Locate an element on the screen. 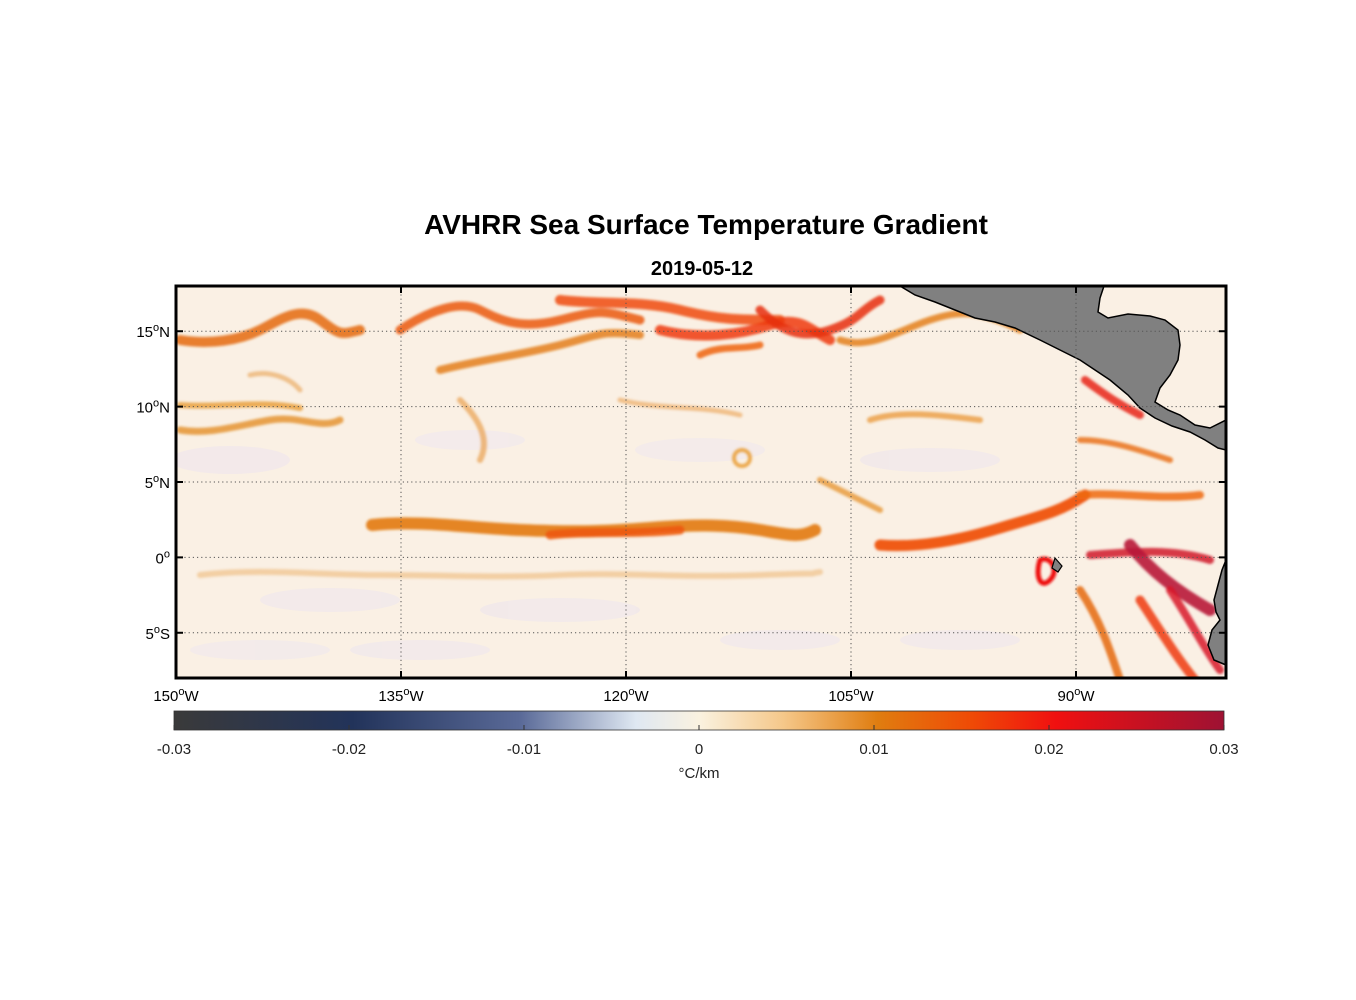 The width and height of the screenshot is (1356, 1000). colorbar-tick-label: -0.01 is located at coordinates (524, 749).